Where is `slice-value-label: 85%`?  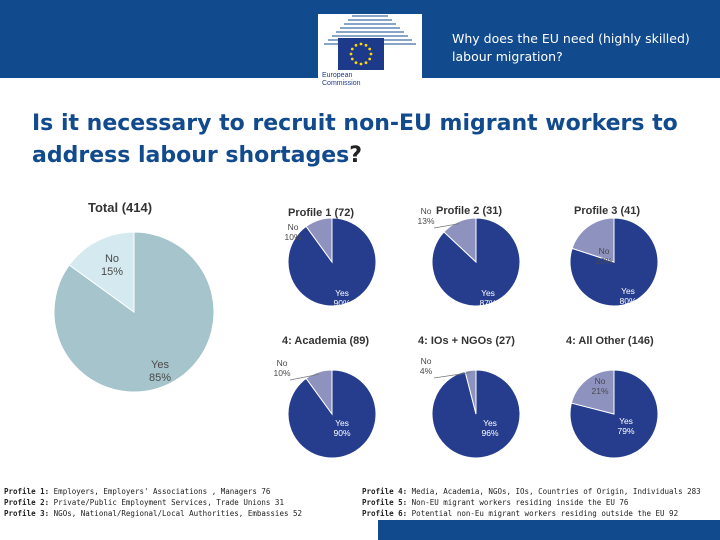
slice-value-label: 85% is located at coordinates (160, 378).